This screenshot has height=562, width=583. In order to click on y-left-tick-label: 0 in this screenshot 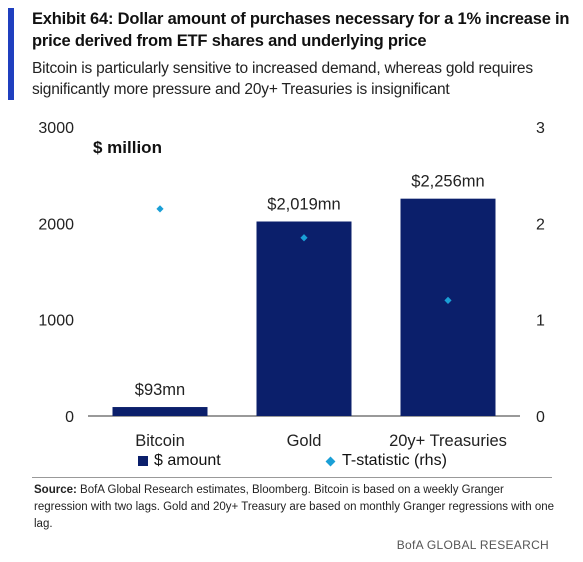, I will do `click(69, 417)`.